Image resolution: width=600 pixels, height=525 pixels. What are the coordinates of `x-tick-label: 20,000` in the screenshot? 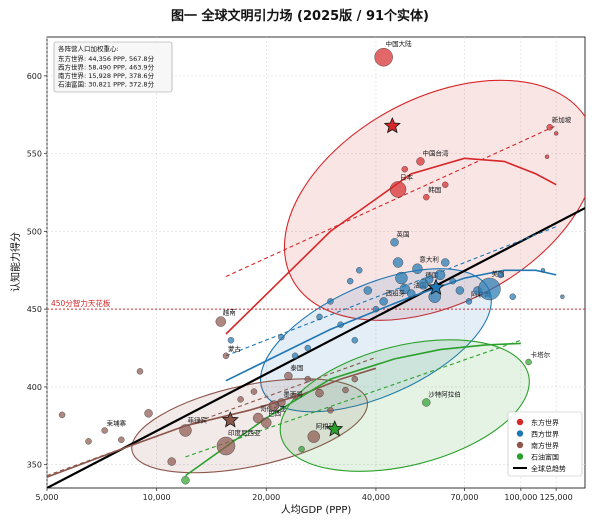 It's located at (266, 497).